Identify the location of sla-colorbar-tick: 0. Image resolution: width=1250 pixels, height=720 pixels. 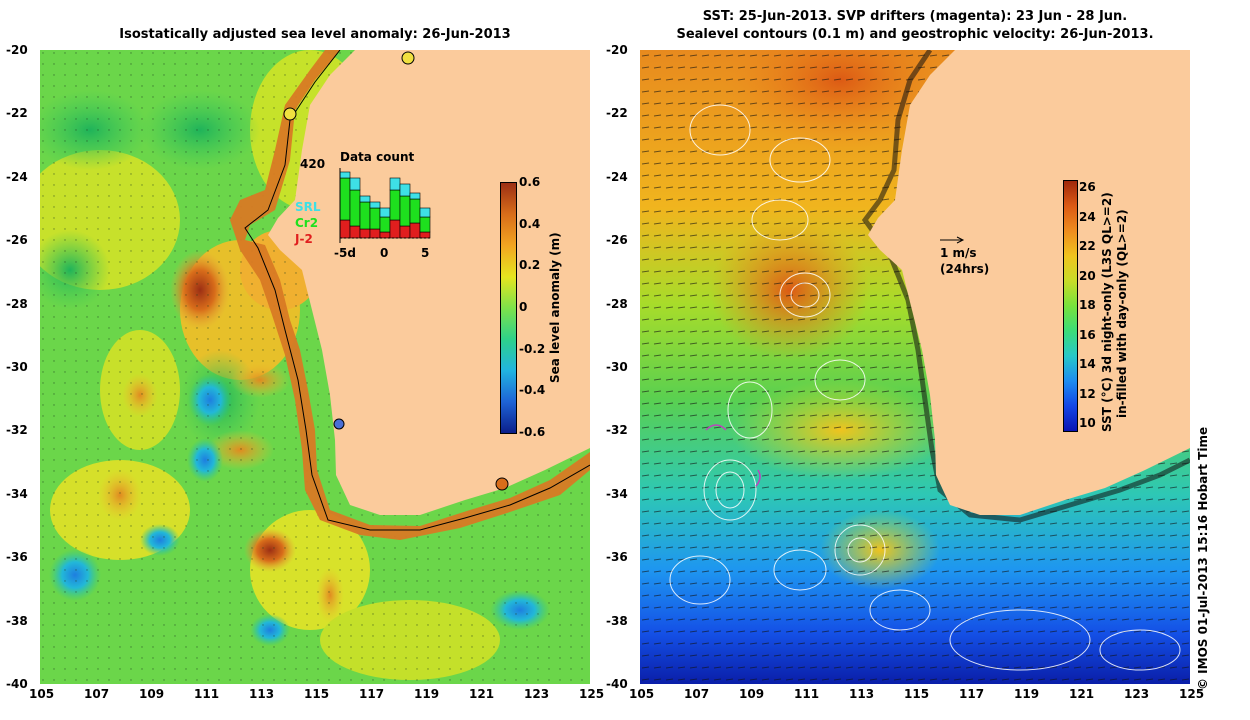
(523, 307).